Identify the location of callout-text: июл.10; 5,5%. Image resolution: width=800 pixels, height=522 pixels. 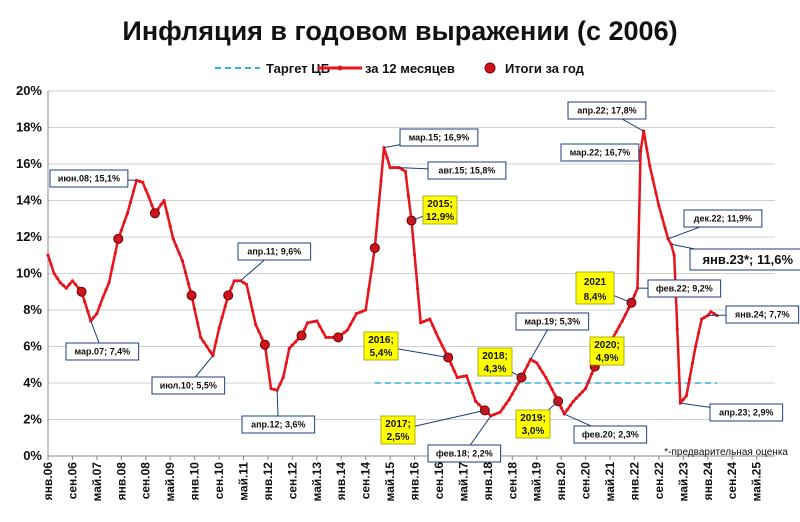
(188, 386).